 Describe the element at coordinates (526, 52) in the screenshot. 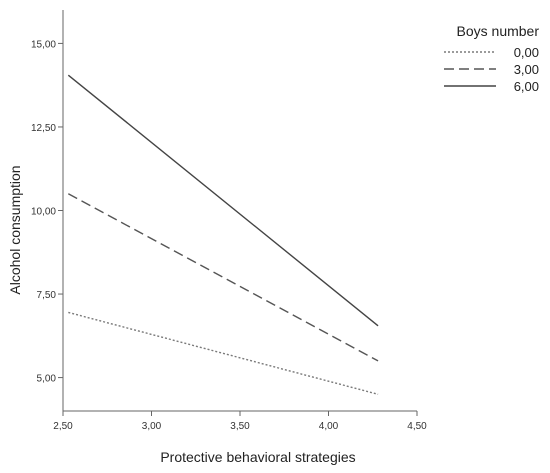

I see `legend-label-0: 0,00` at that location.